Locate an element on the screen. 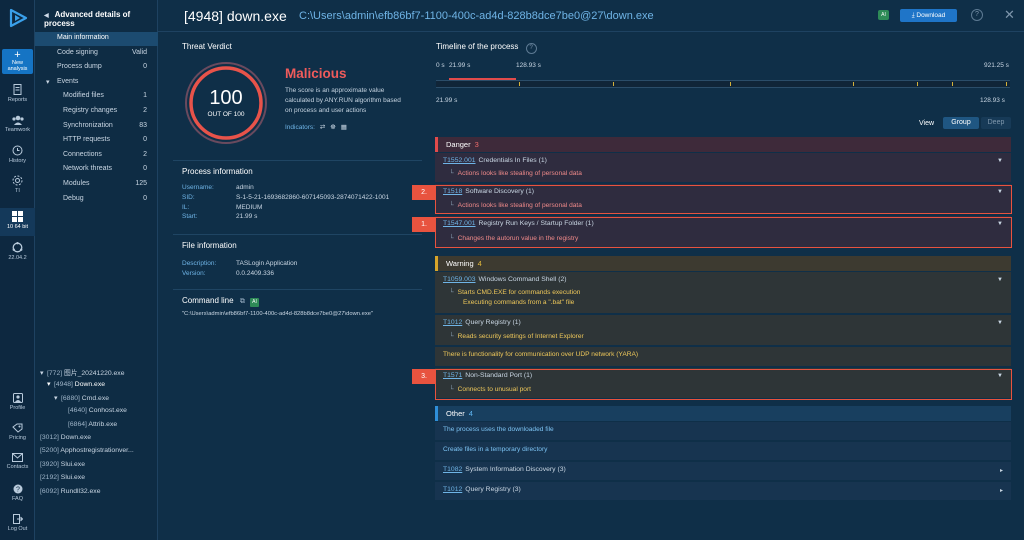 The image size is (1024, 540). timeline-mid-label: 128.93 s is located at coordinates (528, 65).